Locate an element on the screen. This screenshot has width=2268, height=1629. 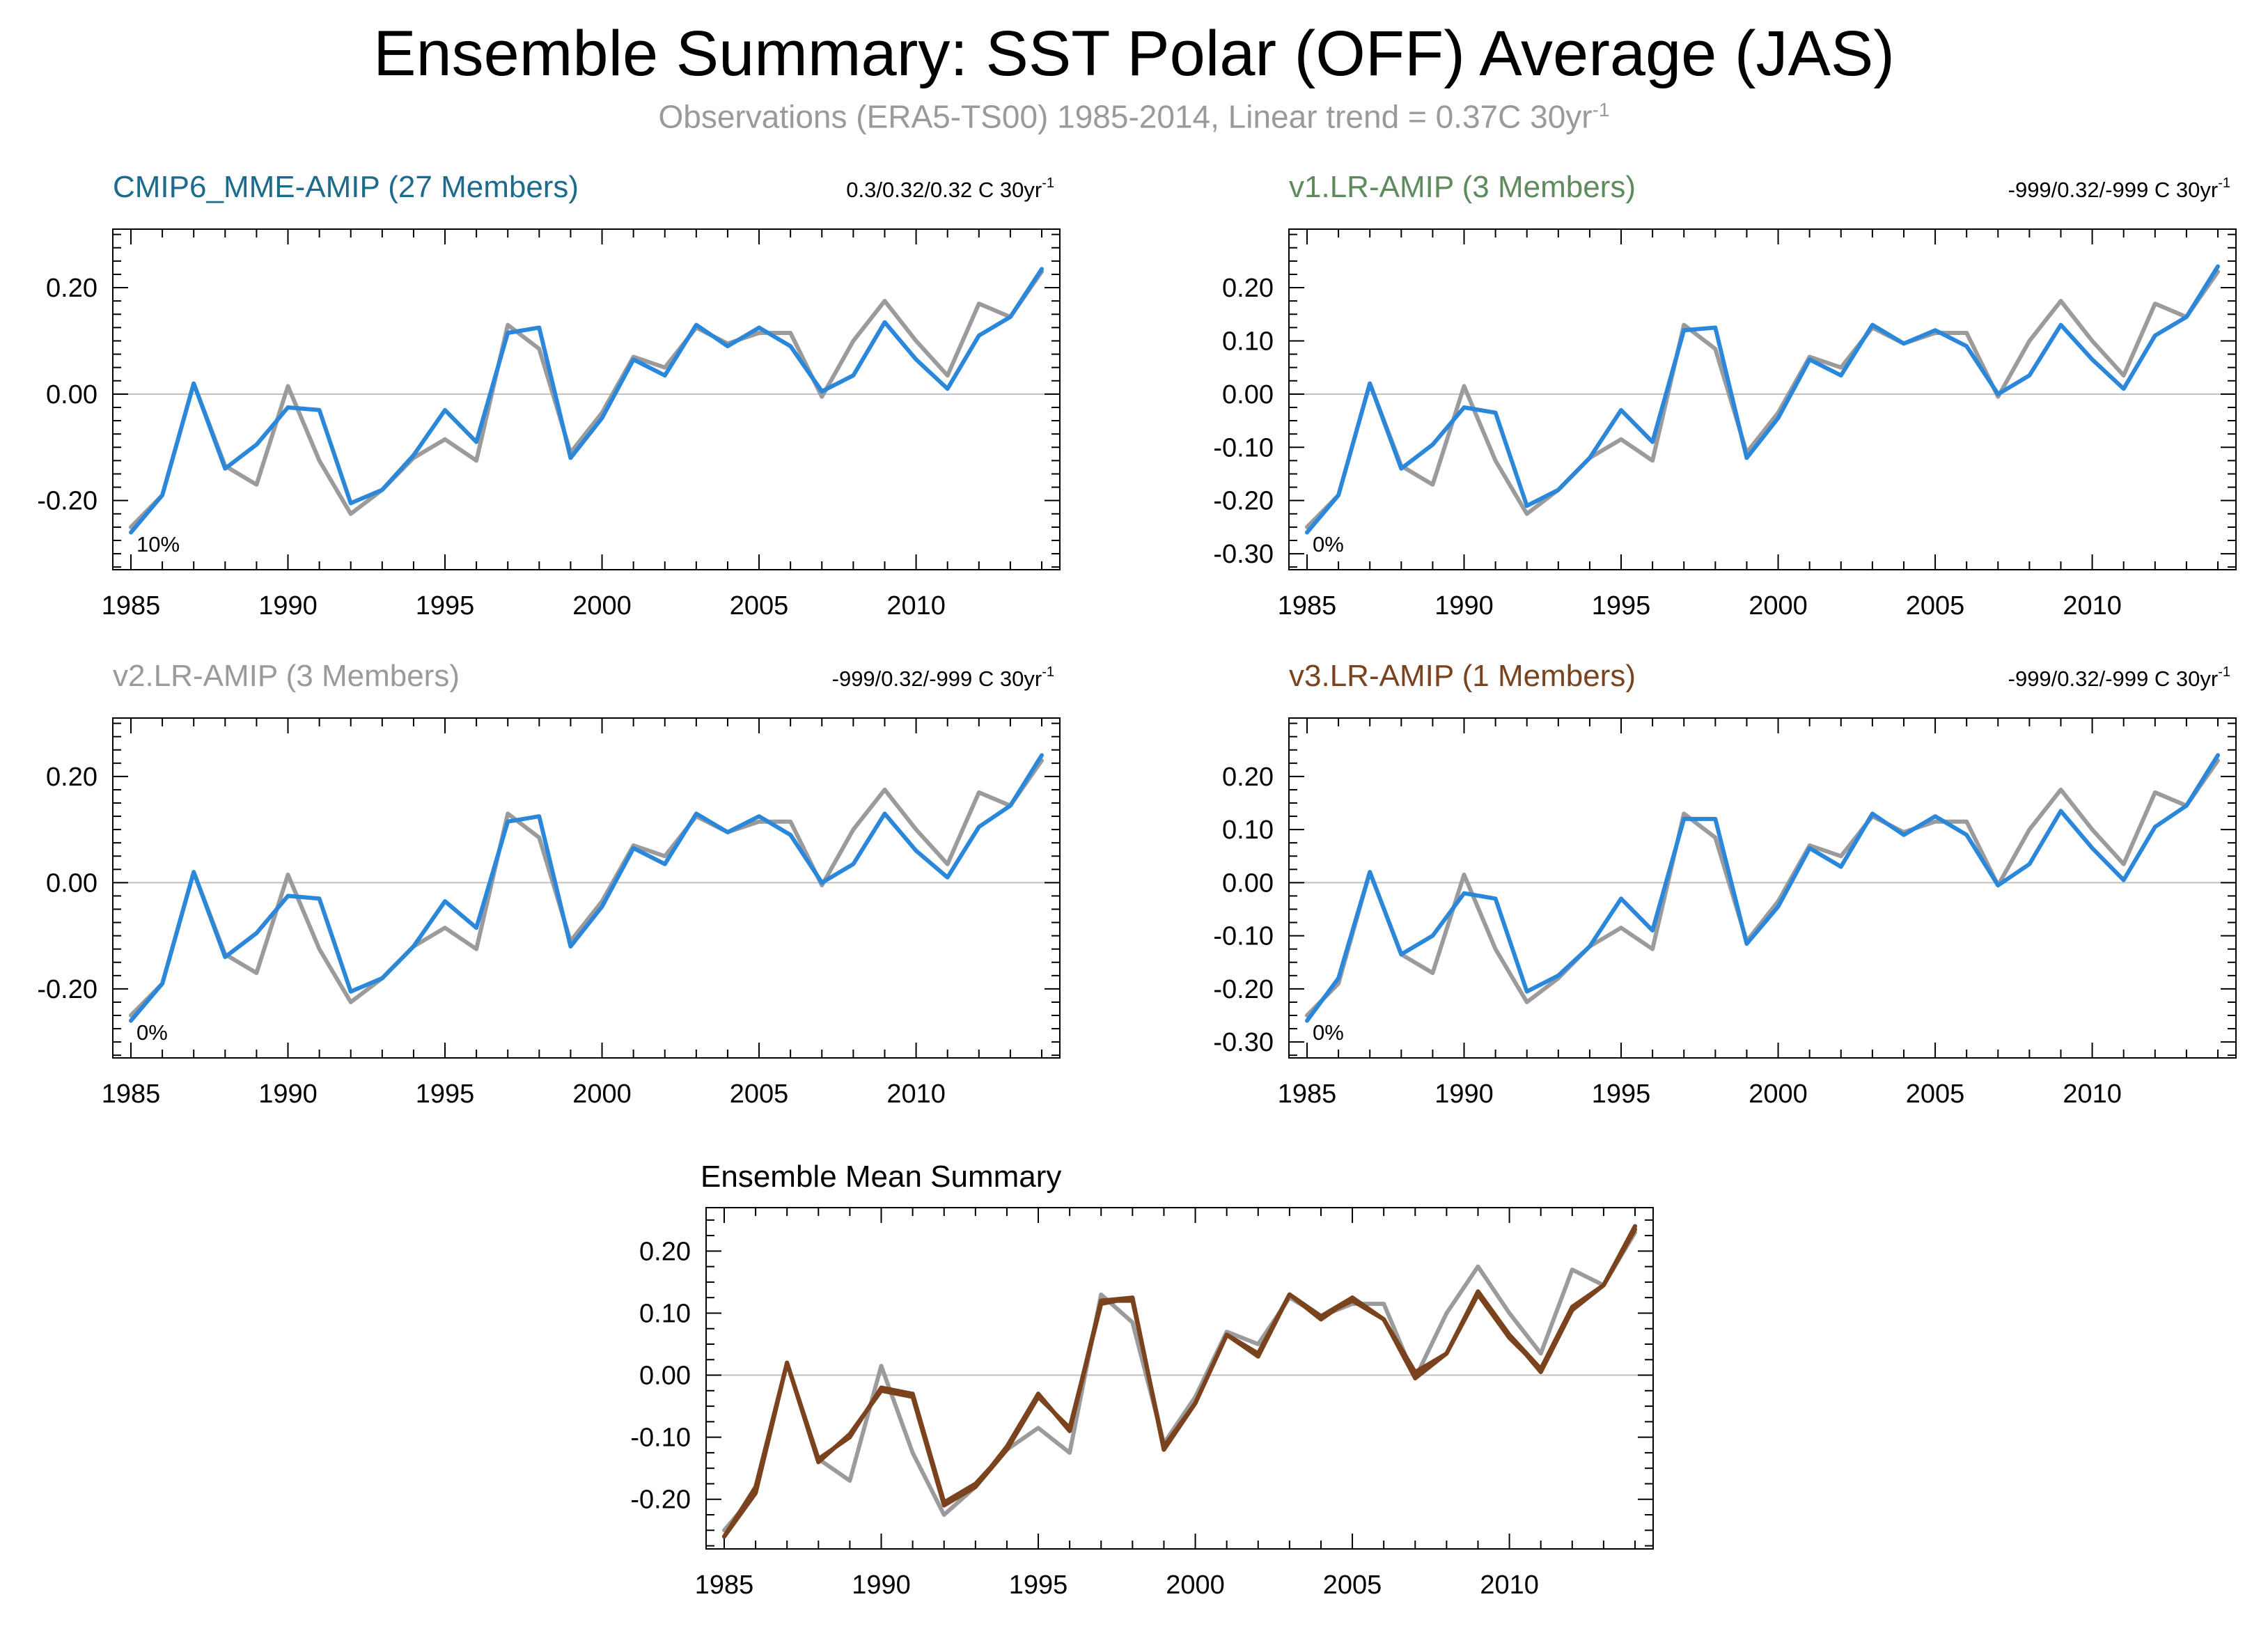
subtitle-superscript: -1 is located at coordinates (1601, 109).